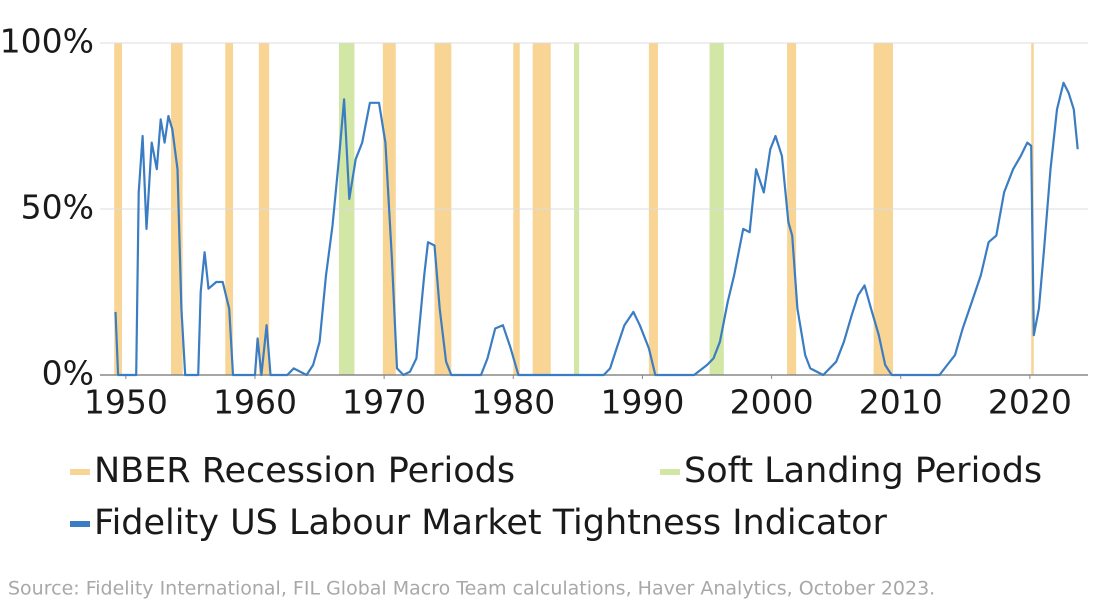  I want to click on y-tick-label: 0%, so click(68, 373).